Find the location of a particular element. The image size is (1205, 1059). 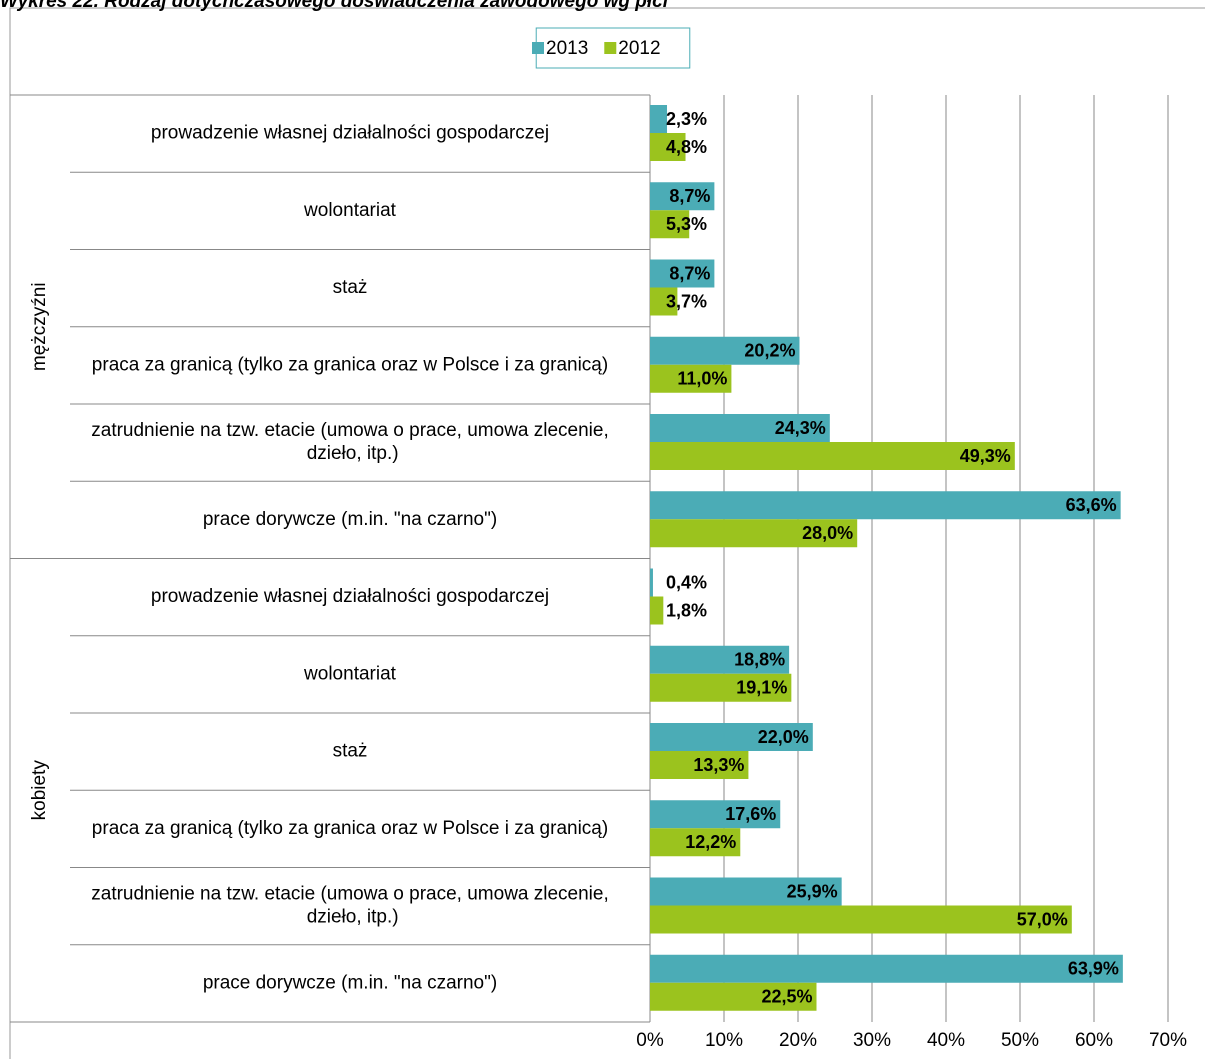

value-label: 12,2% is located at coordinates (710, 842).